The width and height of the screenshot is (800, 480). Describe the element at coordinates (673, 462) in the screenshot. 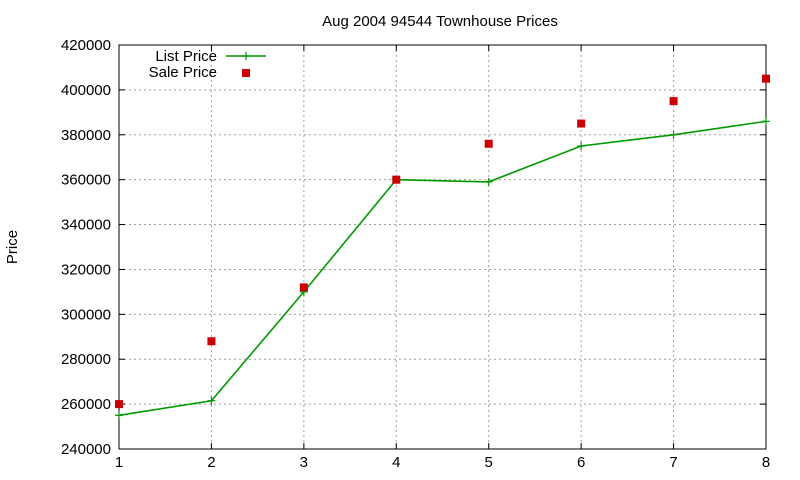

I see `x-tick-label: 7` at that location.